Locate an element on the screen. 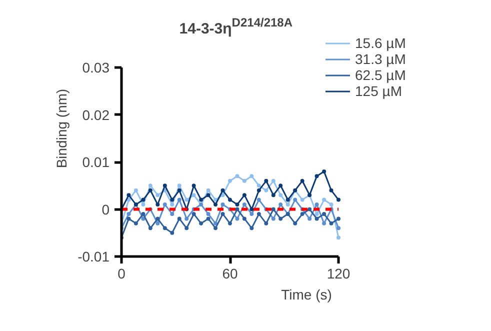 This screenshot has height=331, width=491. y-tick-label: 0.01 is located at coordinates (96, 162).